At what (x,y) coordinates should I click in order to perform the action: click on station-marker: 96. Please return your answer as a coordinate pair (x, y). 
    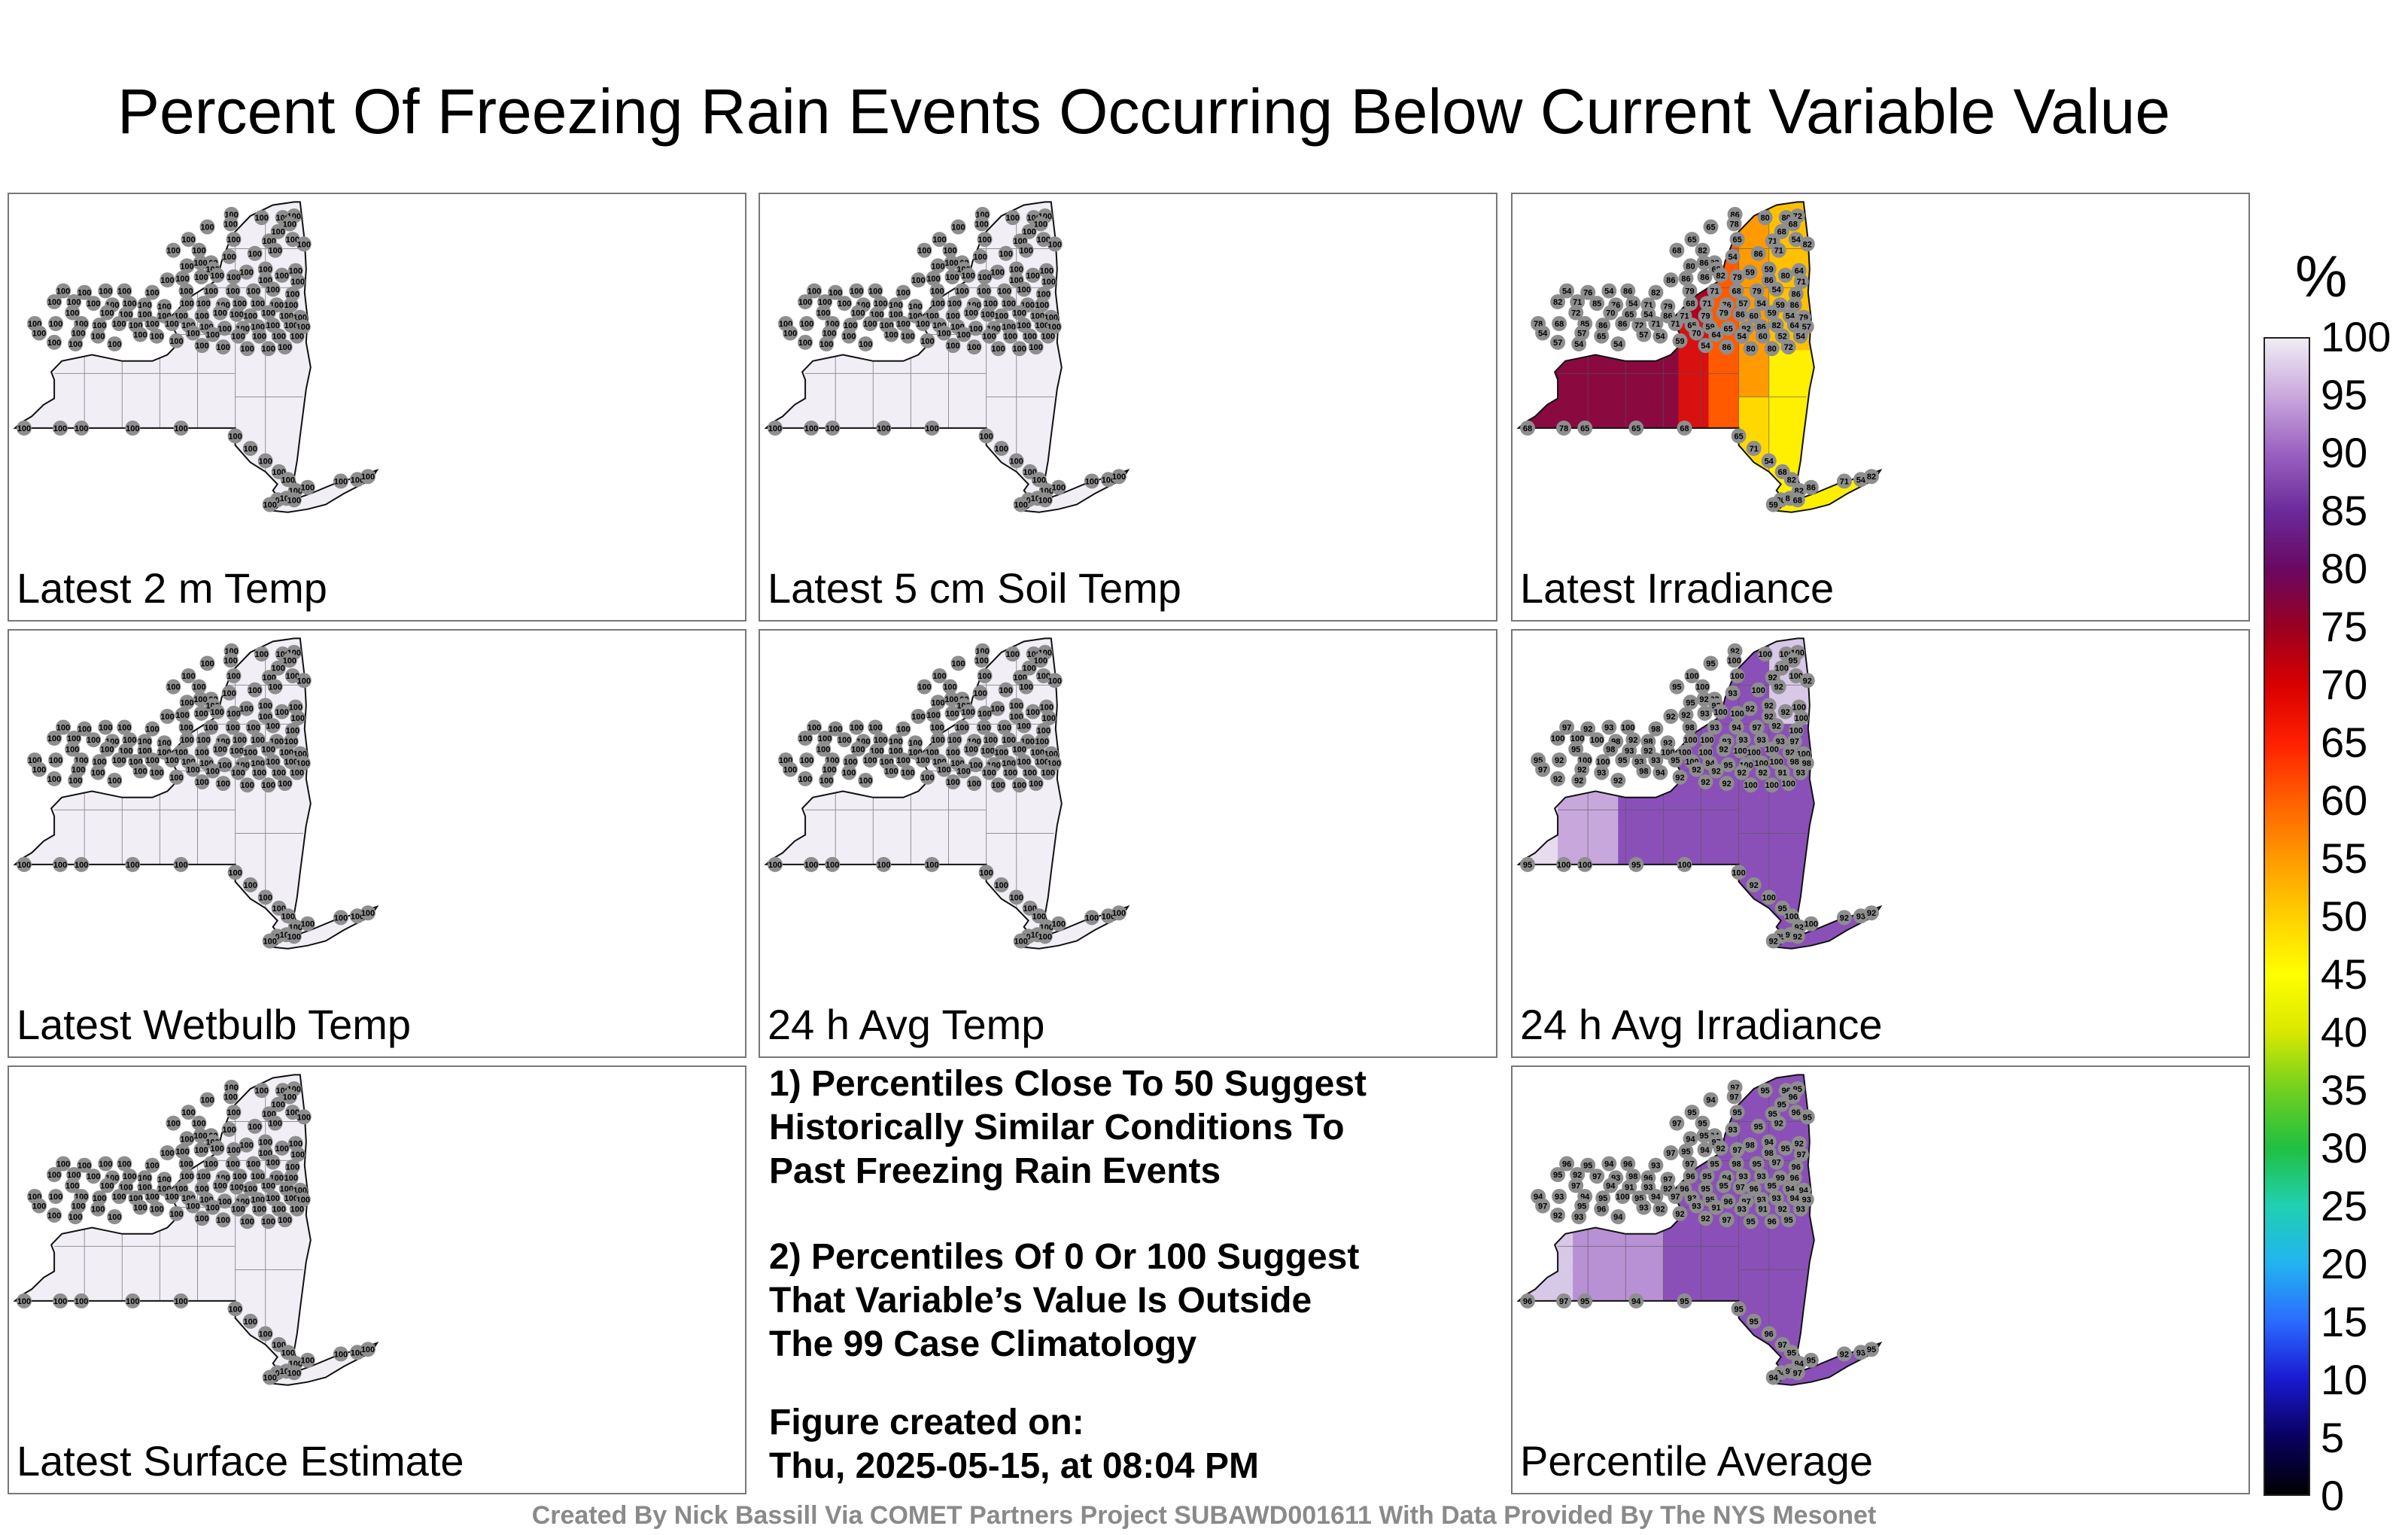
    Looking at the image, I should click on (1754, 1188).